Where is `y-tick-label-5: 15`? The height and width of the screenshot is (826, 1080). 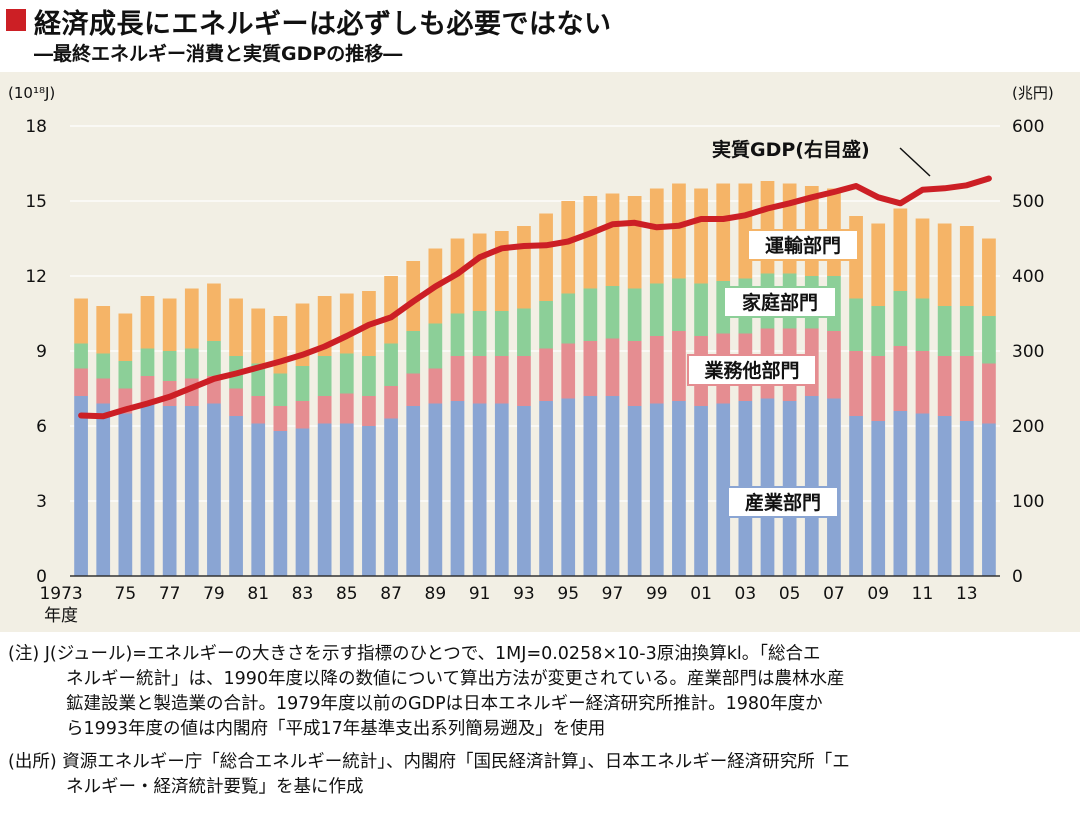 y-tick-label-5: 15 is located at coordinates (36, 202).